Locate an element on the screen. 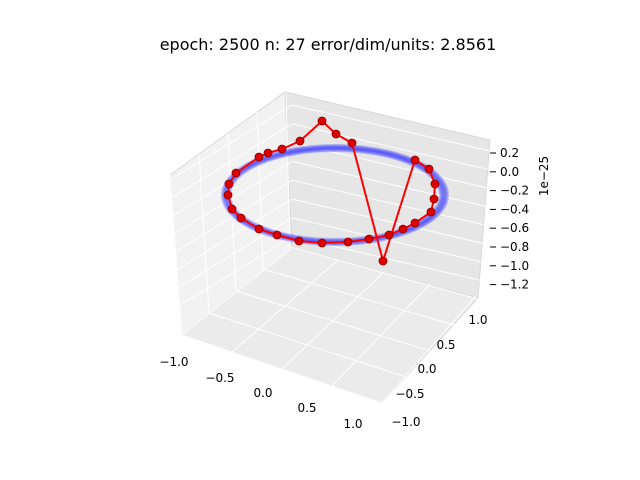 The width and height of the screenshot is (640, 480). z-tick-label: −0.6 is located at coordinates (514, 228).